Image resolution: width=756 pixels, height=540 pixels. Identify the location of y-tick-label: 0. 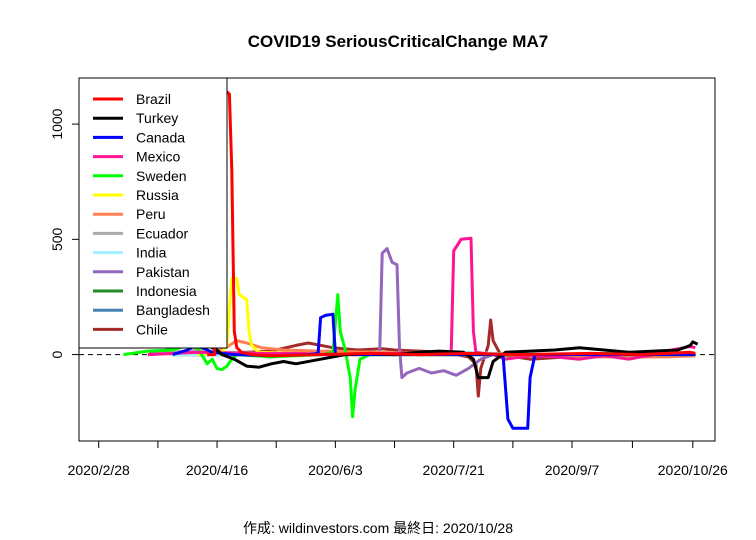
(57, 354).